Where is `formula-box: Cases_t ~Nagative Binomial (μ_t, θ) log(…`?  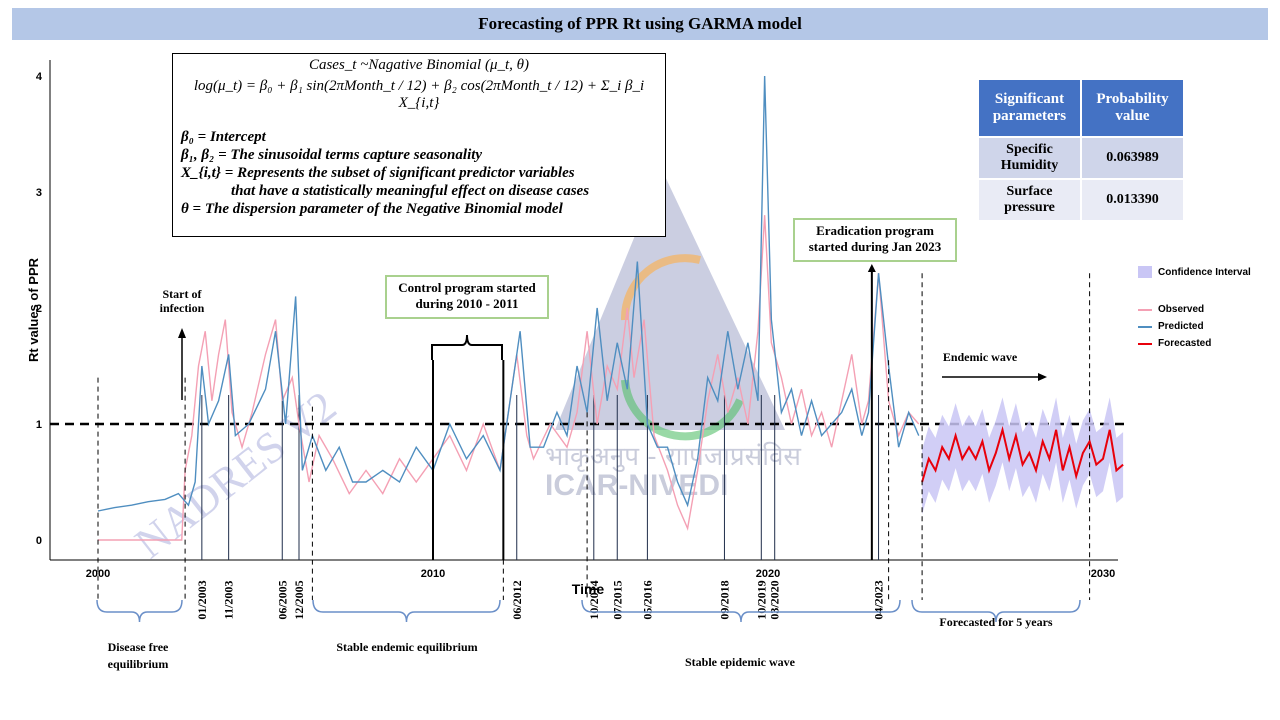 formula-box: Cases_t ~Nagative Binomial (μ_t, θ) log(… is located at coordinates (419, 145).